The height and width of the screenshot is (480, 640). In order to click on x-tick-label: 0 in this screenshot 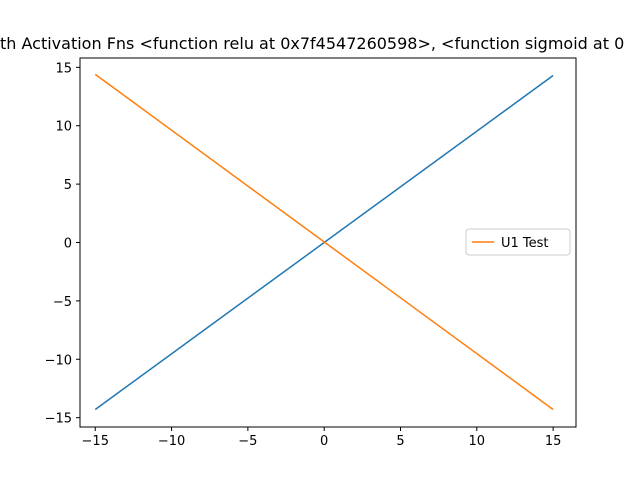, I will do `click(324, 441)`.